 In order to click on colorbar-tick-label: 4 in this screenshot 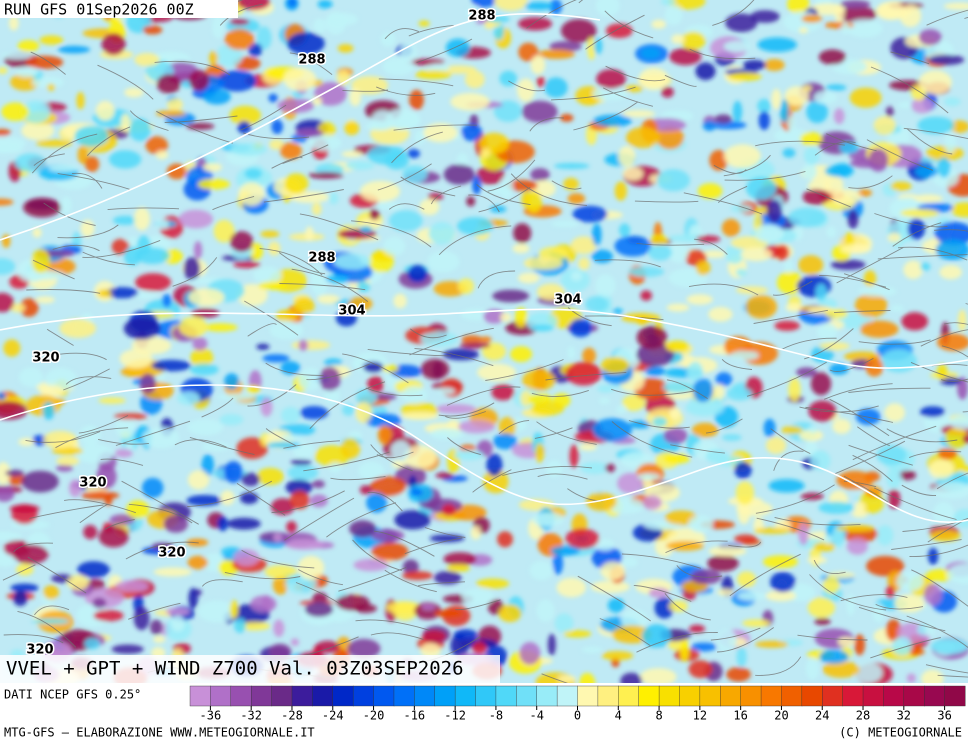, I will do `click(618, 716)`.